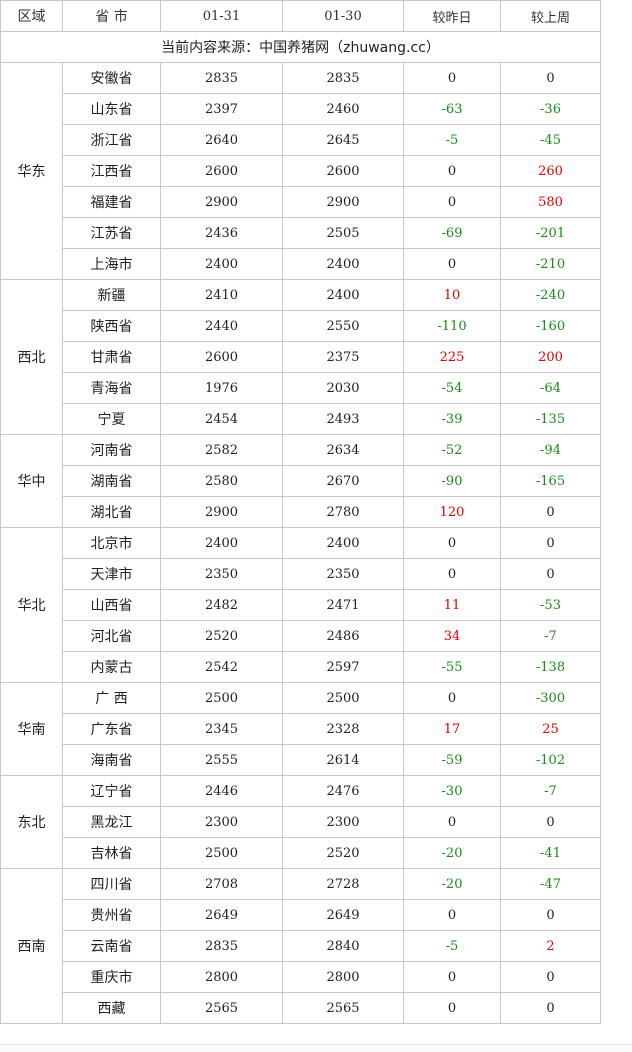  What do you see at coordinates (452, 450) in the screenshot?
I see `change-day: -52` at bounding box center [452, 450].